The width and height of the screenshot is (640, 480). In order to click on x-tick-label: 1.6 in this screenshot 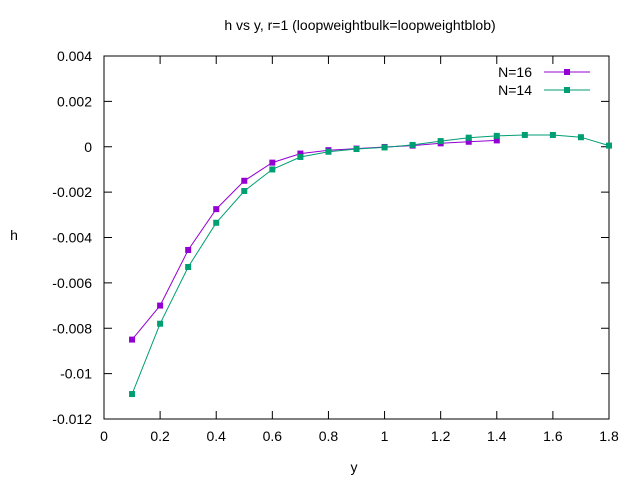, I will do `click(553, 436)`.